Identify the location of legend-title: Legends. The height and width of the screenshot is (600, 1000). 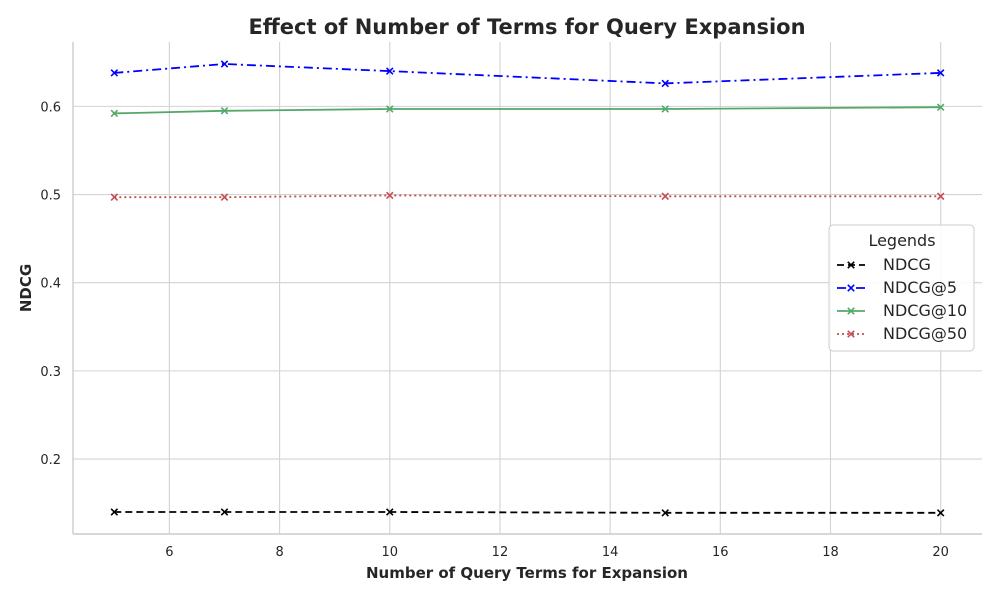
(901, 240).